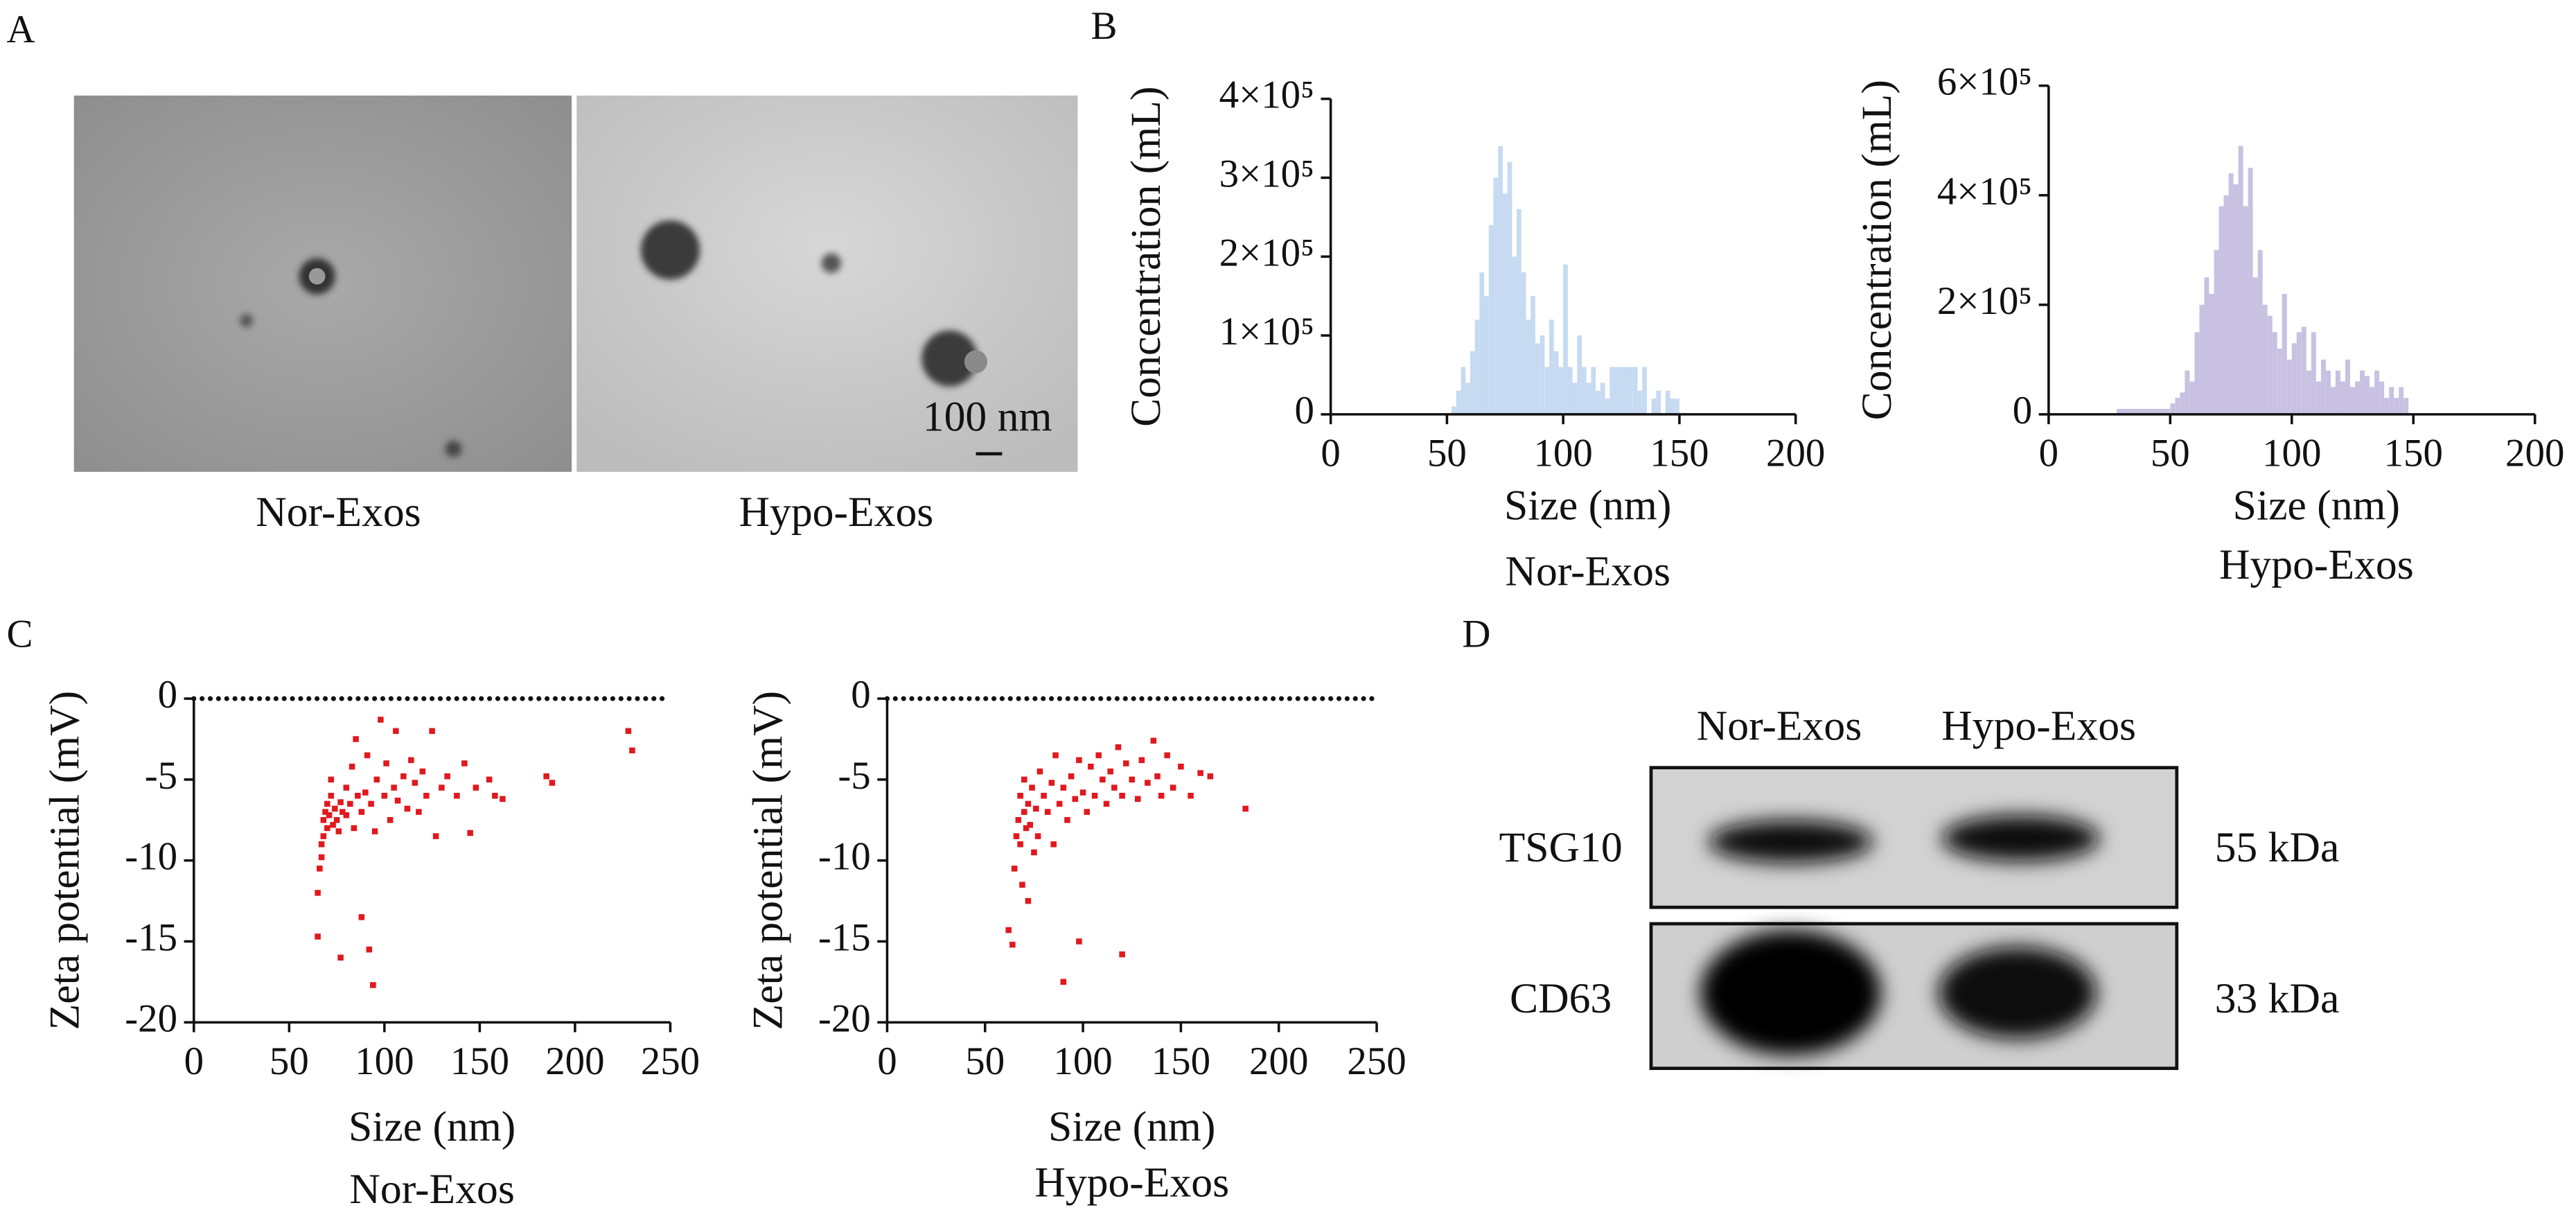 This screenshot has height=1228, width=2576. Describe the element at coordinates (1984, 82) in the screenshot. I see `y-tick-label: 6×10⁵` at that location.